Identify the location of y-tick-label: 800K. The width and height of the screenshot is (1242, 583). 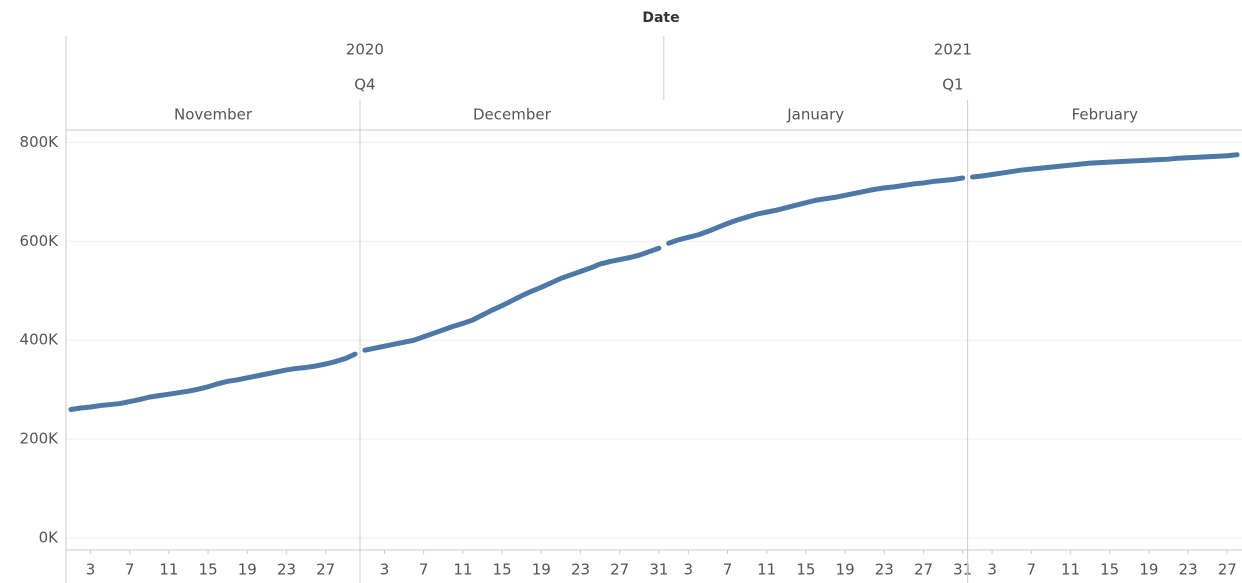
(40, 142).